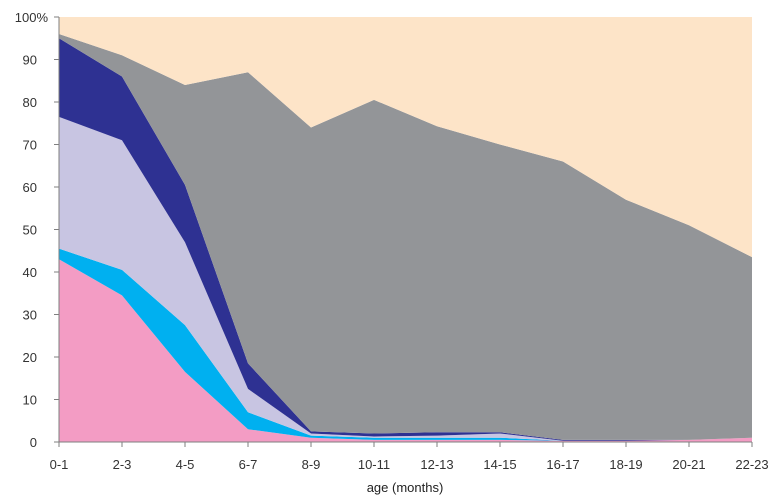 Image resolution: width=773 pixels, height=495 pixels. Describe the element at coordinates (751, 464) in the screenshot. I see `x-tick-label: 22-23` at that location.